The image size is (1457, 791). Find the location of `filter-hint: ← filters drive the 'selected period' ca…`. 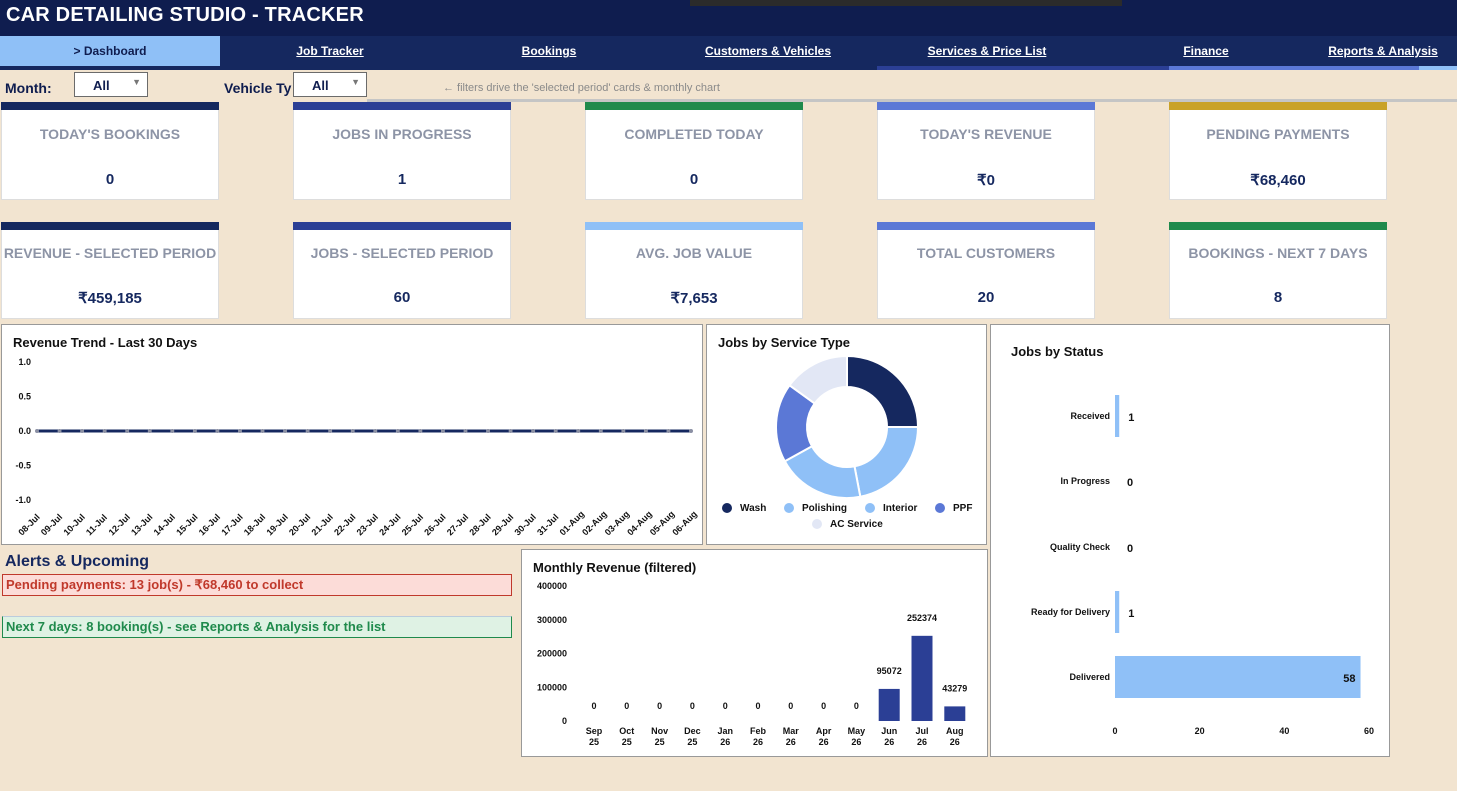

filter-hint: ← filters drive the 'selected period' ca… is located at coordinates (581, 88).